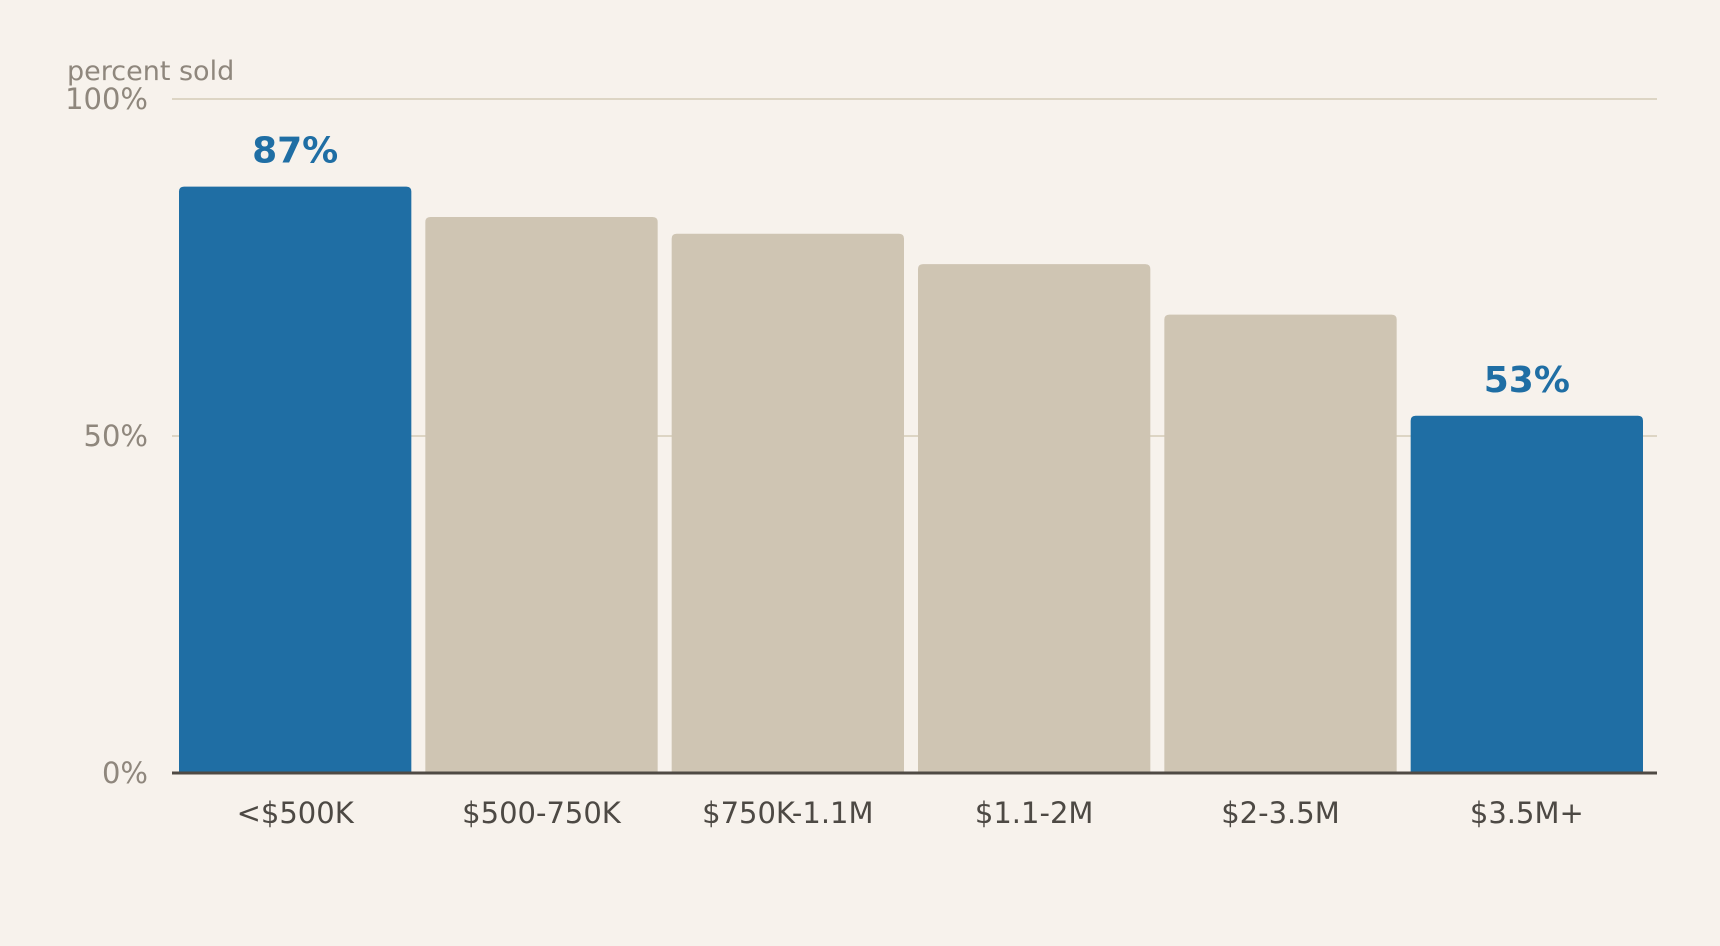 Image resolution: width=1720 pixels, height=946 pixels. Describe the element at coordinates (1527, 380) in the screenshot. I see `data-label: 53%` at that location.